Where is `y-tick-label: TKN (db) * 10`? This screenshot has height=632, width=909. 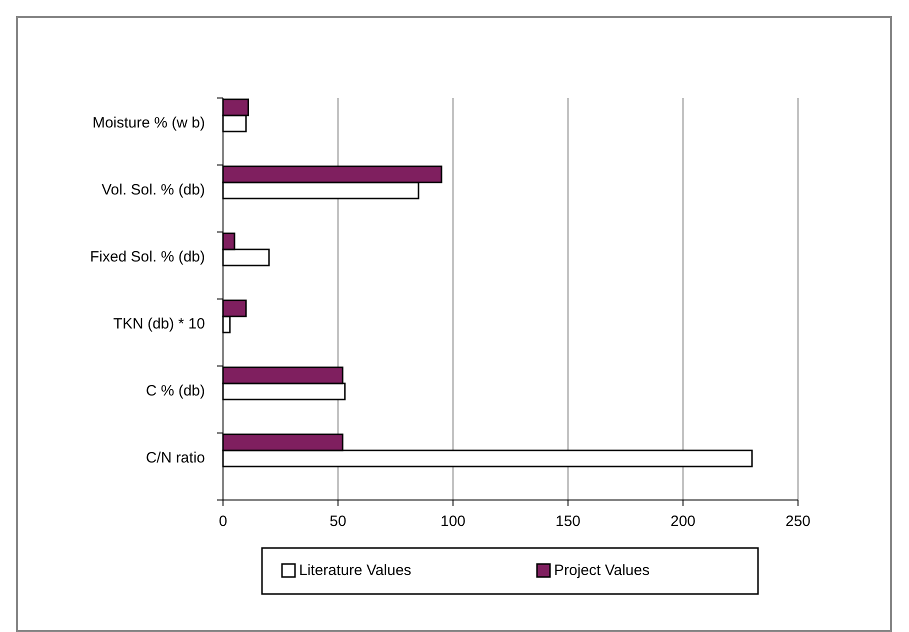 y-tick-label: TKN (db) * 10 is located at coordinates (159, 323).